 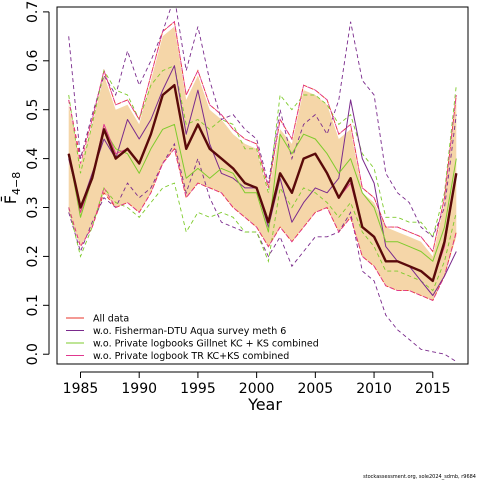 What do you see at coordinates (257, 389) in the screenshot?
I see `x-tick-label: 2000` at bounding box center [257, 389].